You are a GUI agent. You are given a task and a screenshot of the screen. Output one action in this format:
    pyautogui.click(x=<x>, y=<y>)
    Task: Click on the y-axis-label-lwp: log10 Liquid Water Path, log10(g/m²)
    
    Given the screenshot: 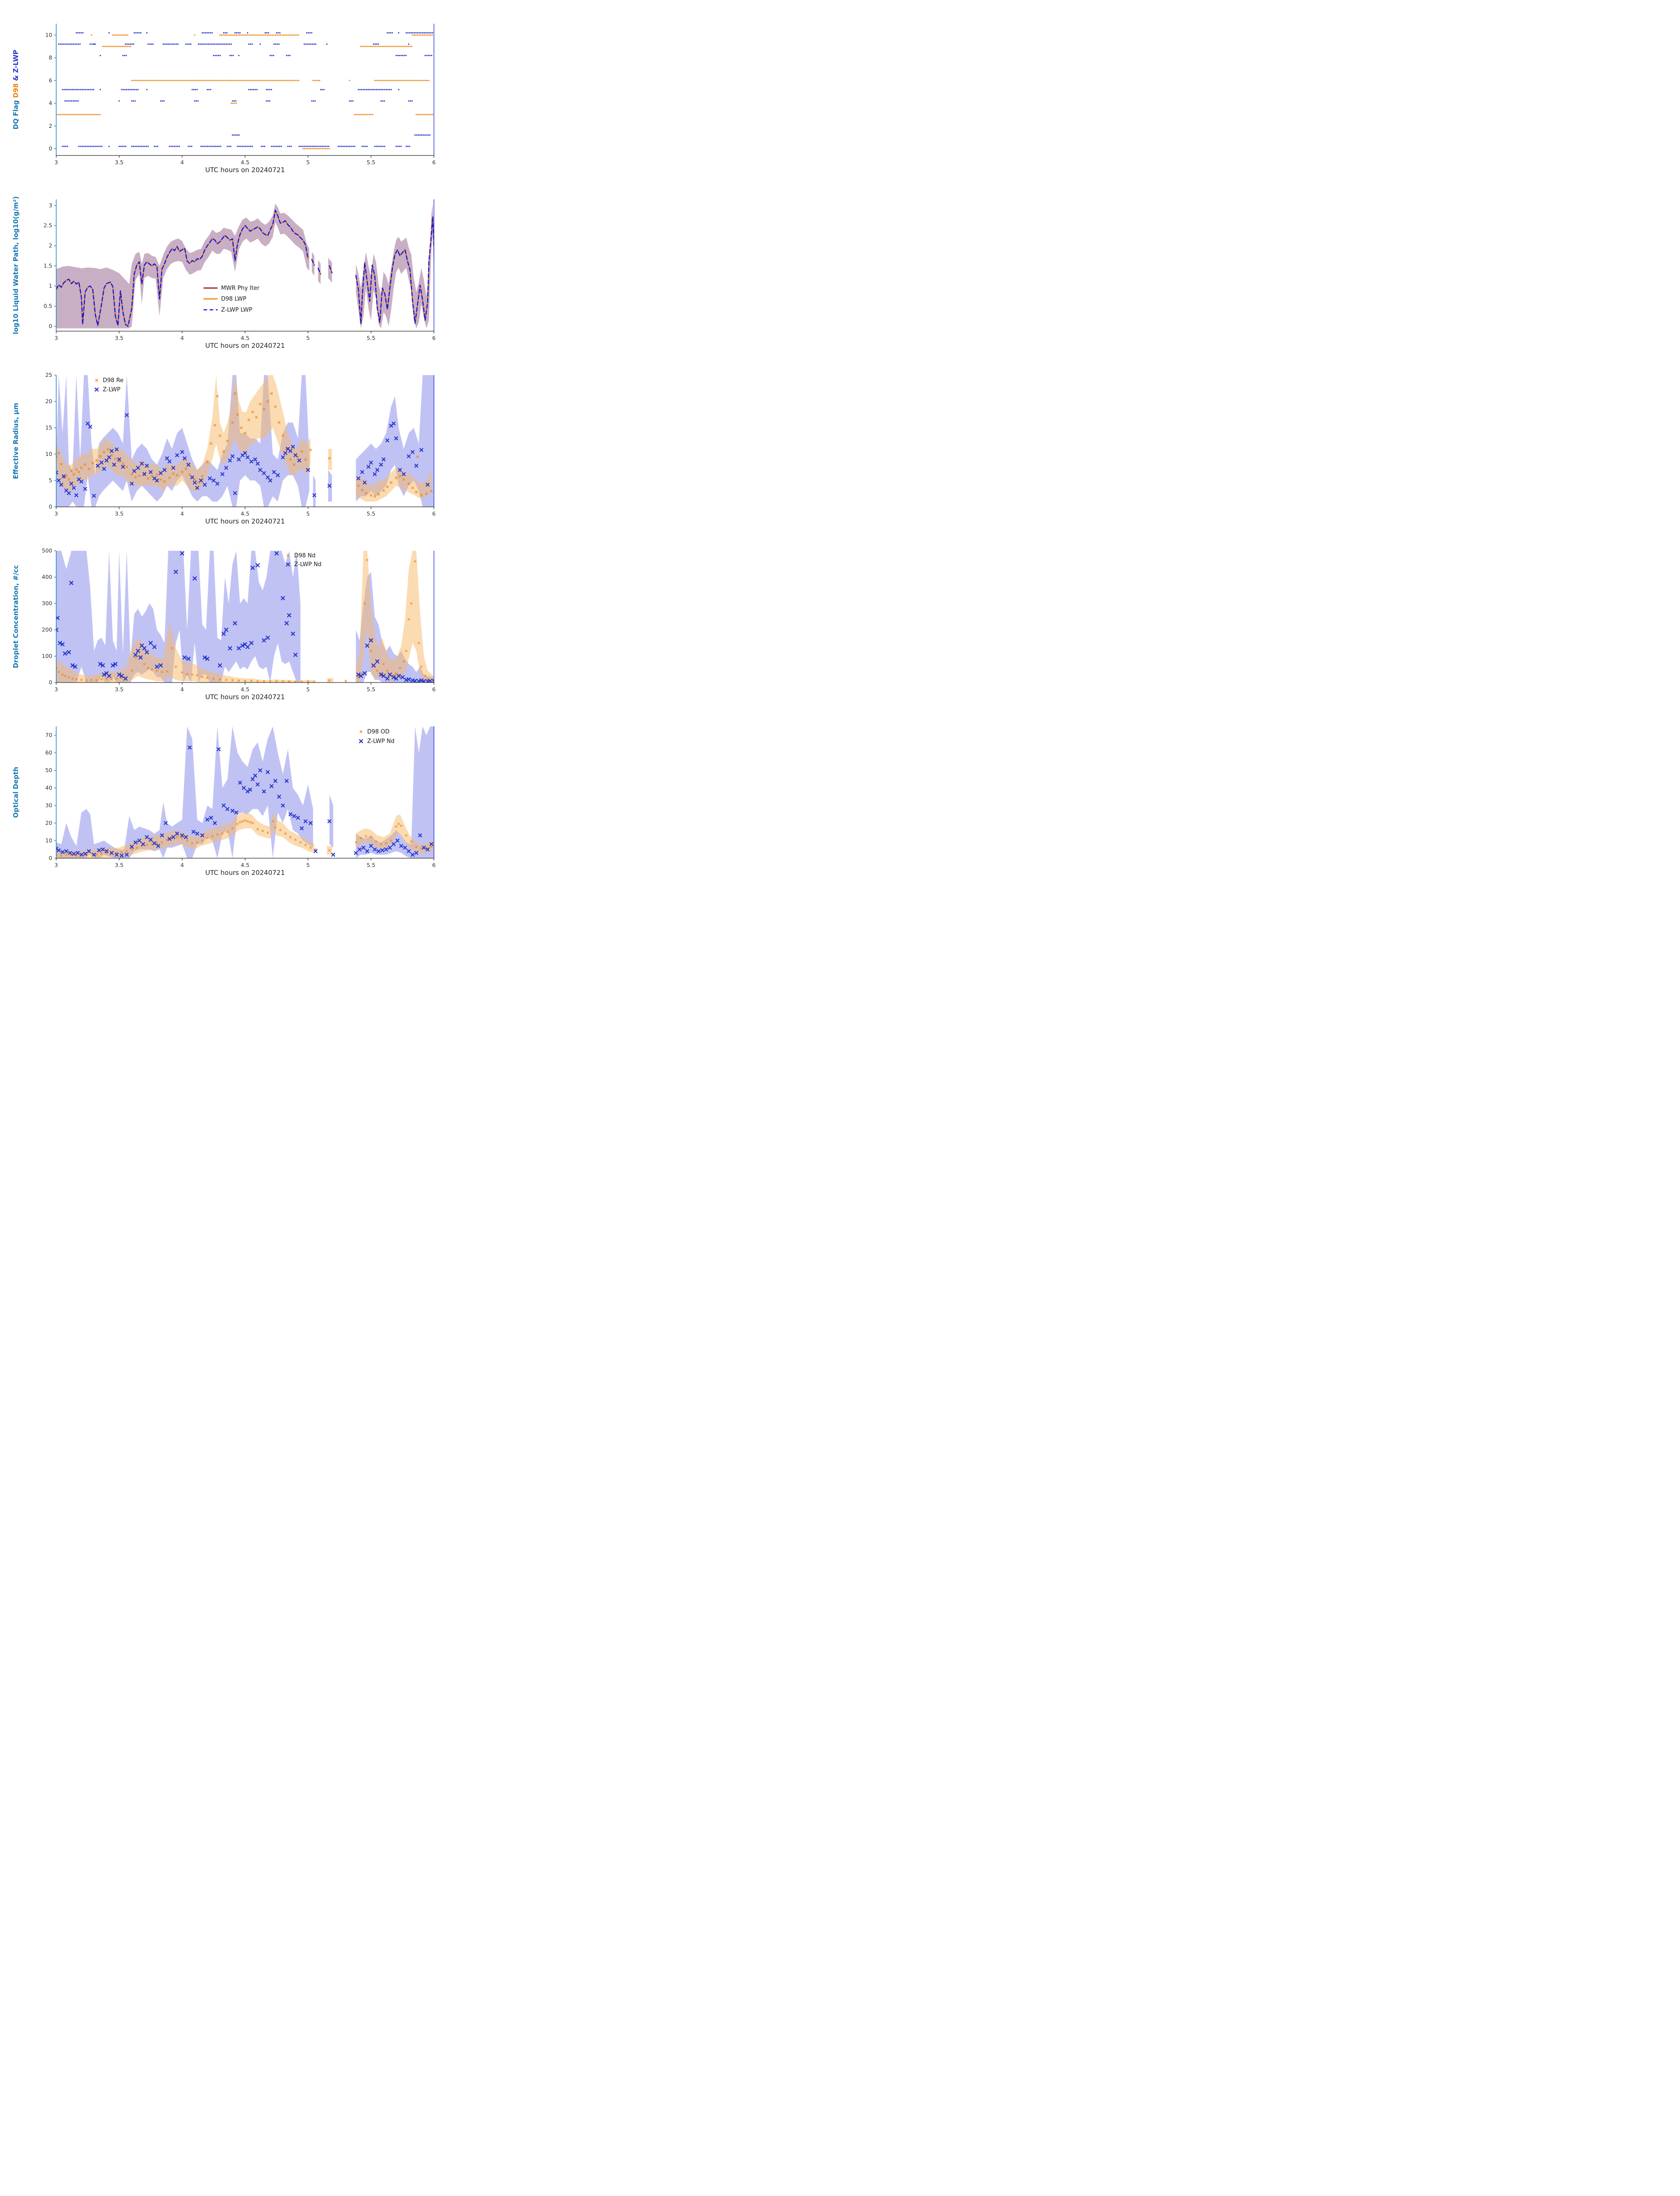 What is the action you would take?
    pyautogui.click(x=16, y=265)
    